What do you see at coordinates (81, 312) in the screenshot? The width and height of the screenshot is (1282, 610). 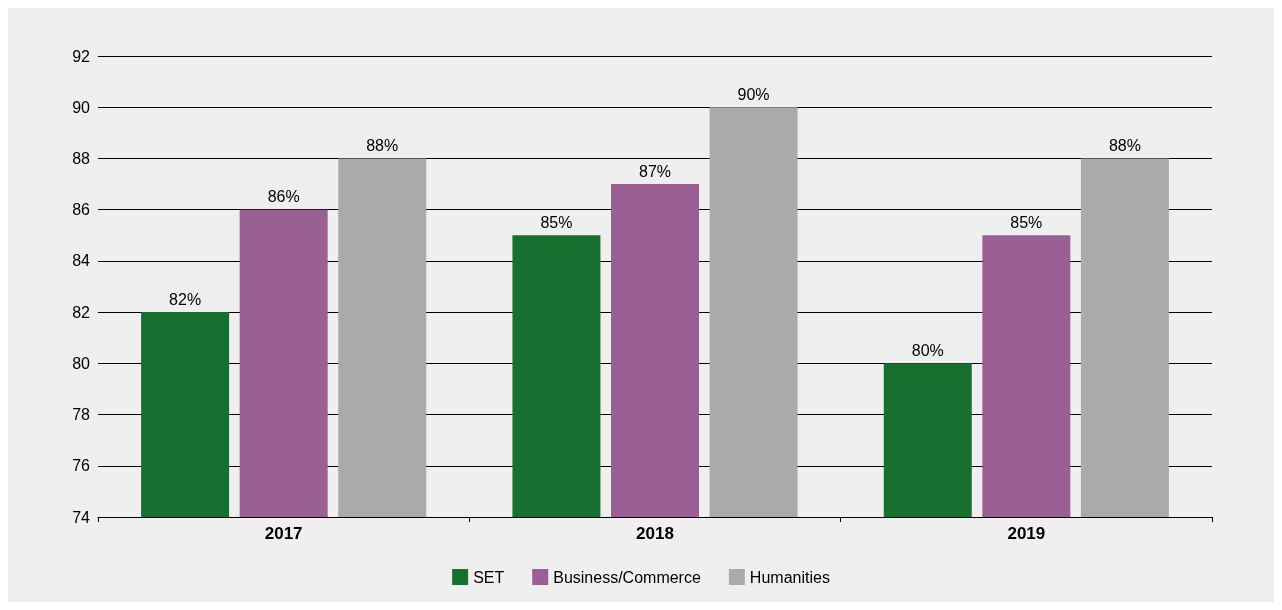 I see `y-tick-label: 82` at bounding box center [81, 312].